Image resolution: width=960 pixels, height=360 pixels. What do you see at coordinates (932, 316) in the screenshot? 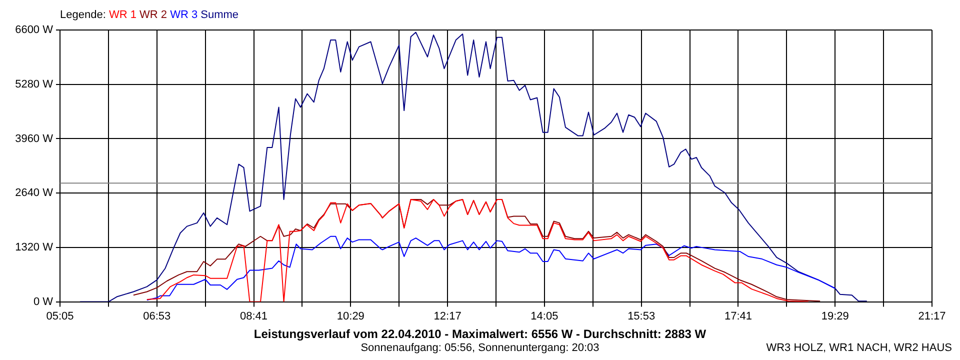
I see `x-tick-label: 21:17` at bounding box center [932, 316].